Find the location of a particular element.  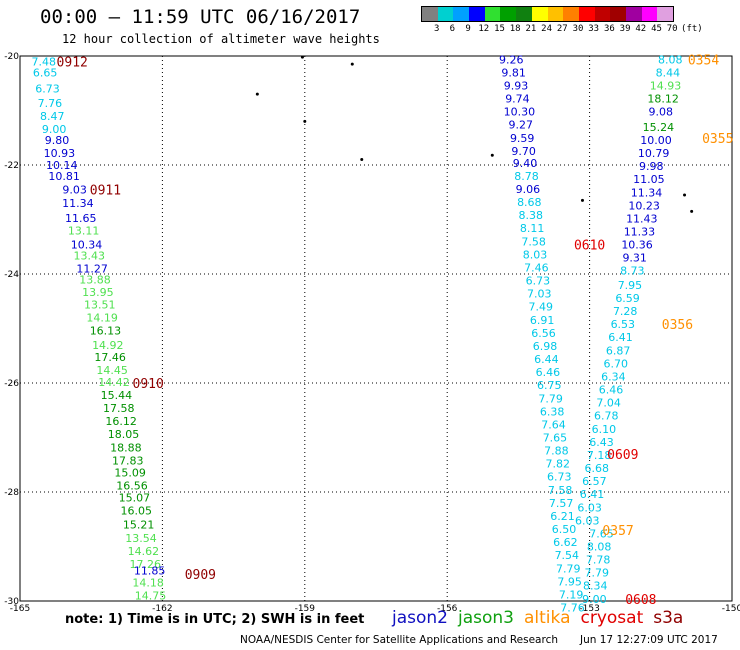

wave-height-value: 6.57 is located at coordinates (594, 481).